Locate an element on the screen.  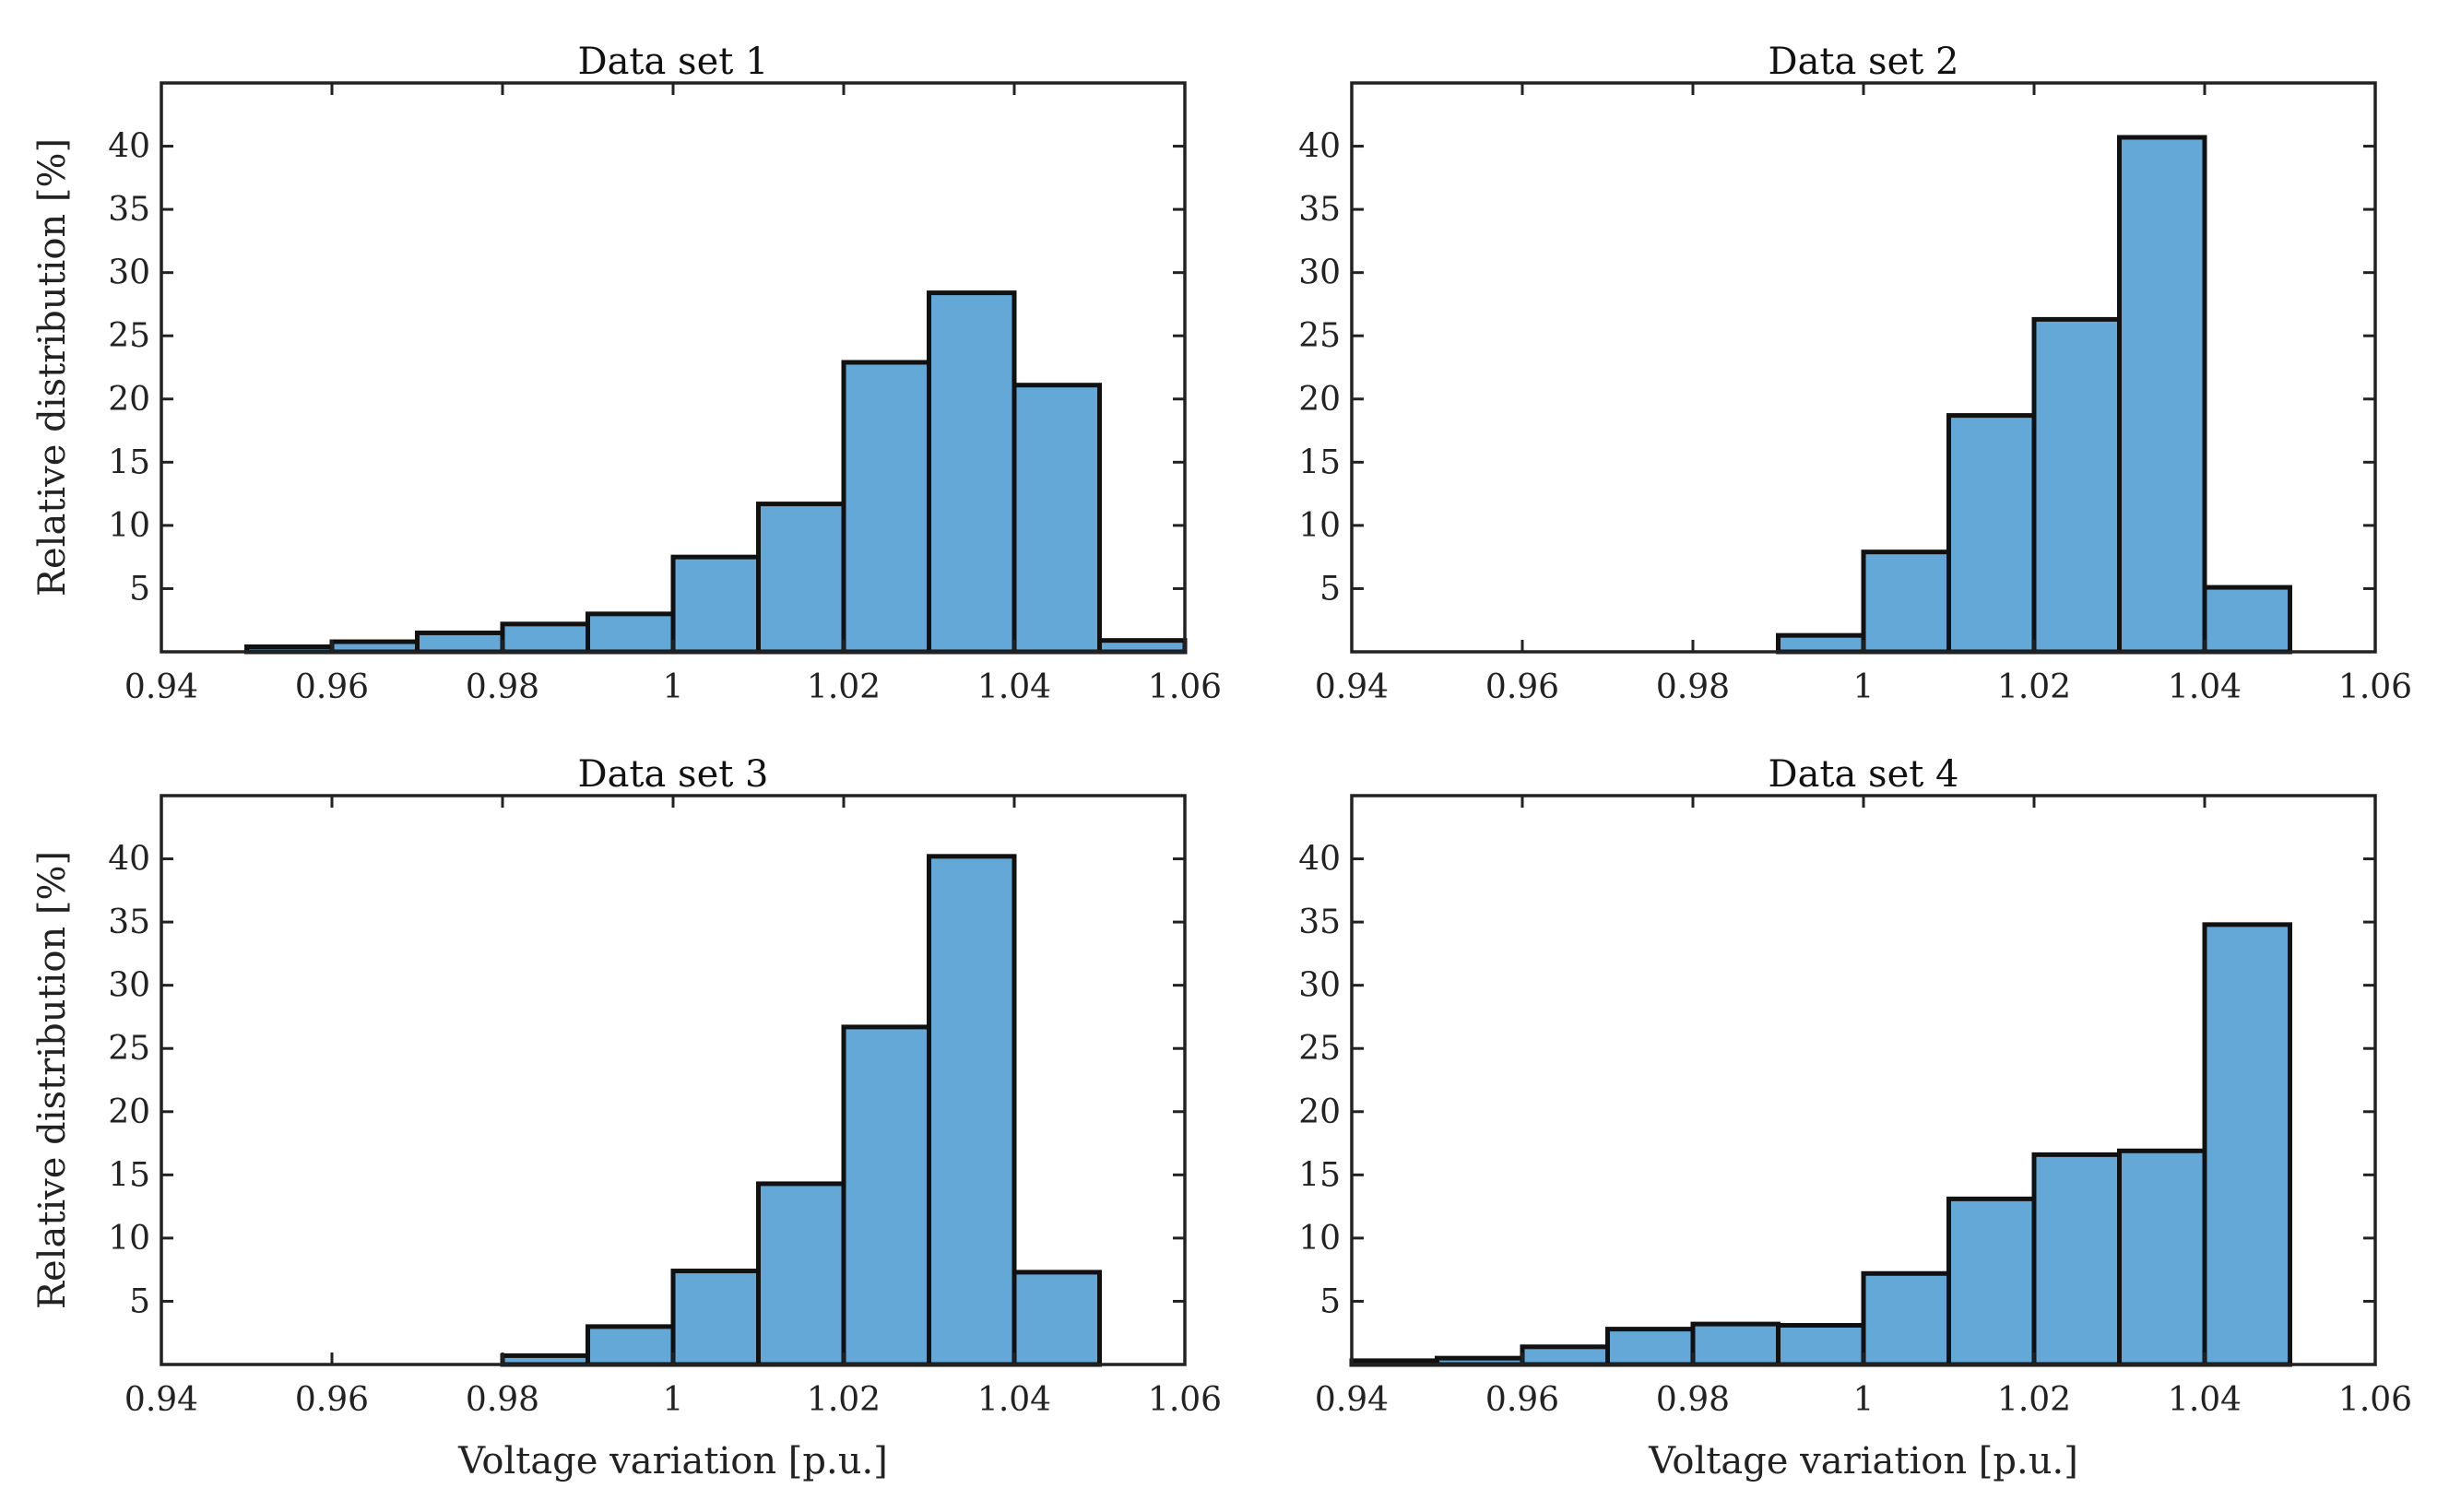
panel-title: Data set 1 is located at coordinates (673, 62).